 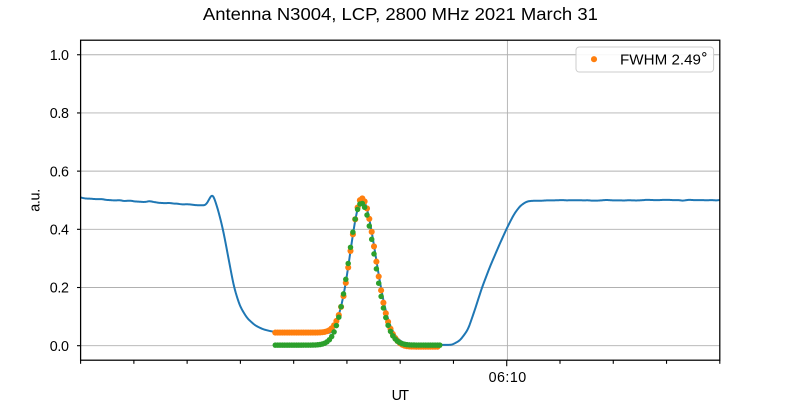 What do you see at coordinates (401, 394) in the screenshot?
I see `svg-text: UT` at bounding box center [401, 394].